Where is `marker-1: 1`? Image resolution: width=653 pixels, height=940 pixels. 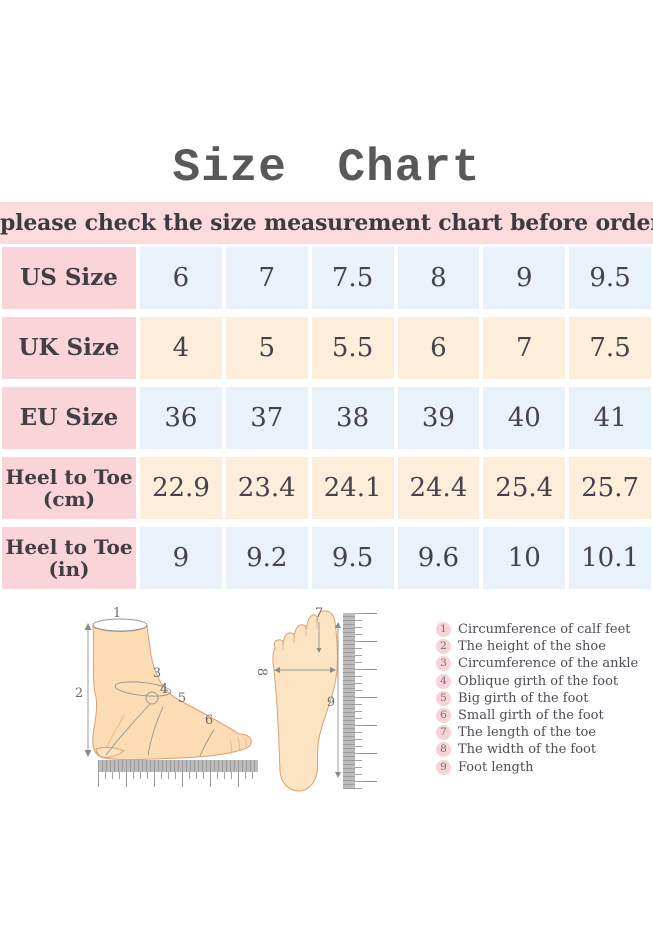 marker-1: 1 is located at coordinates (117, 613).